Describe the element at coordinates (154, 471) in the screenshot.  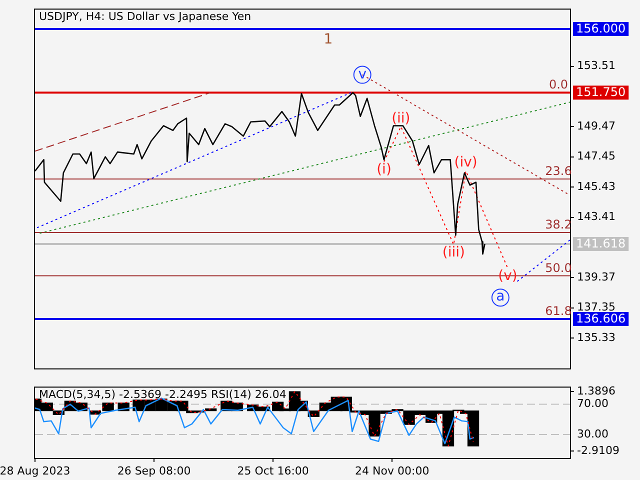
I see `x-tick-label: 26 Sep 08:00` at that location.